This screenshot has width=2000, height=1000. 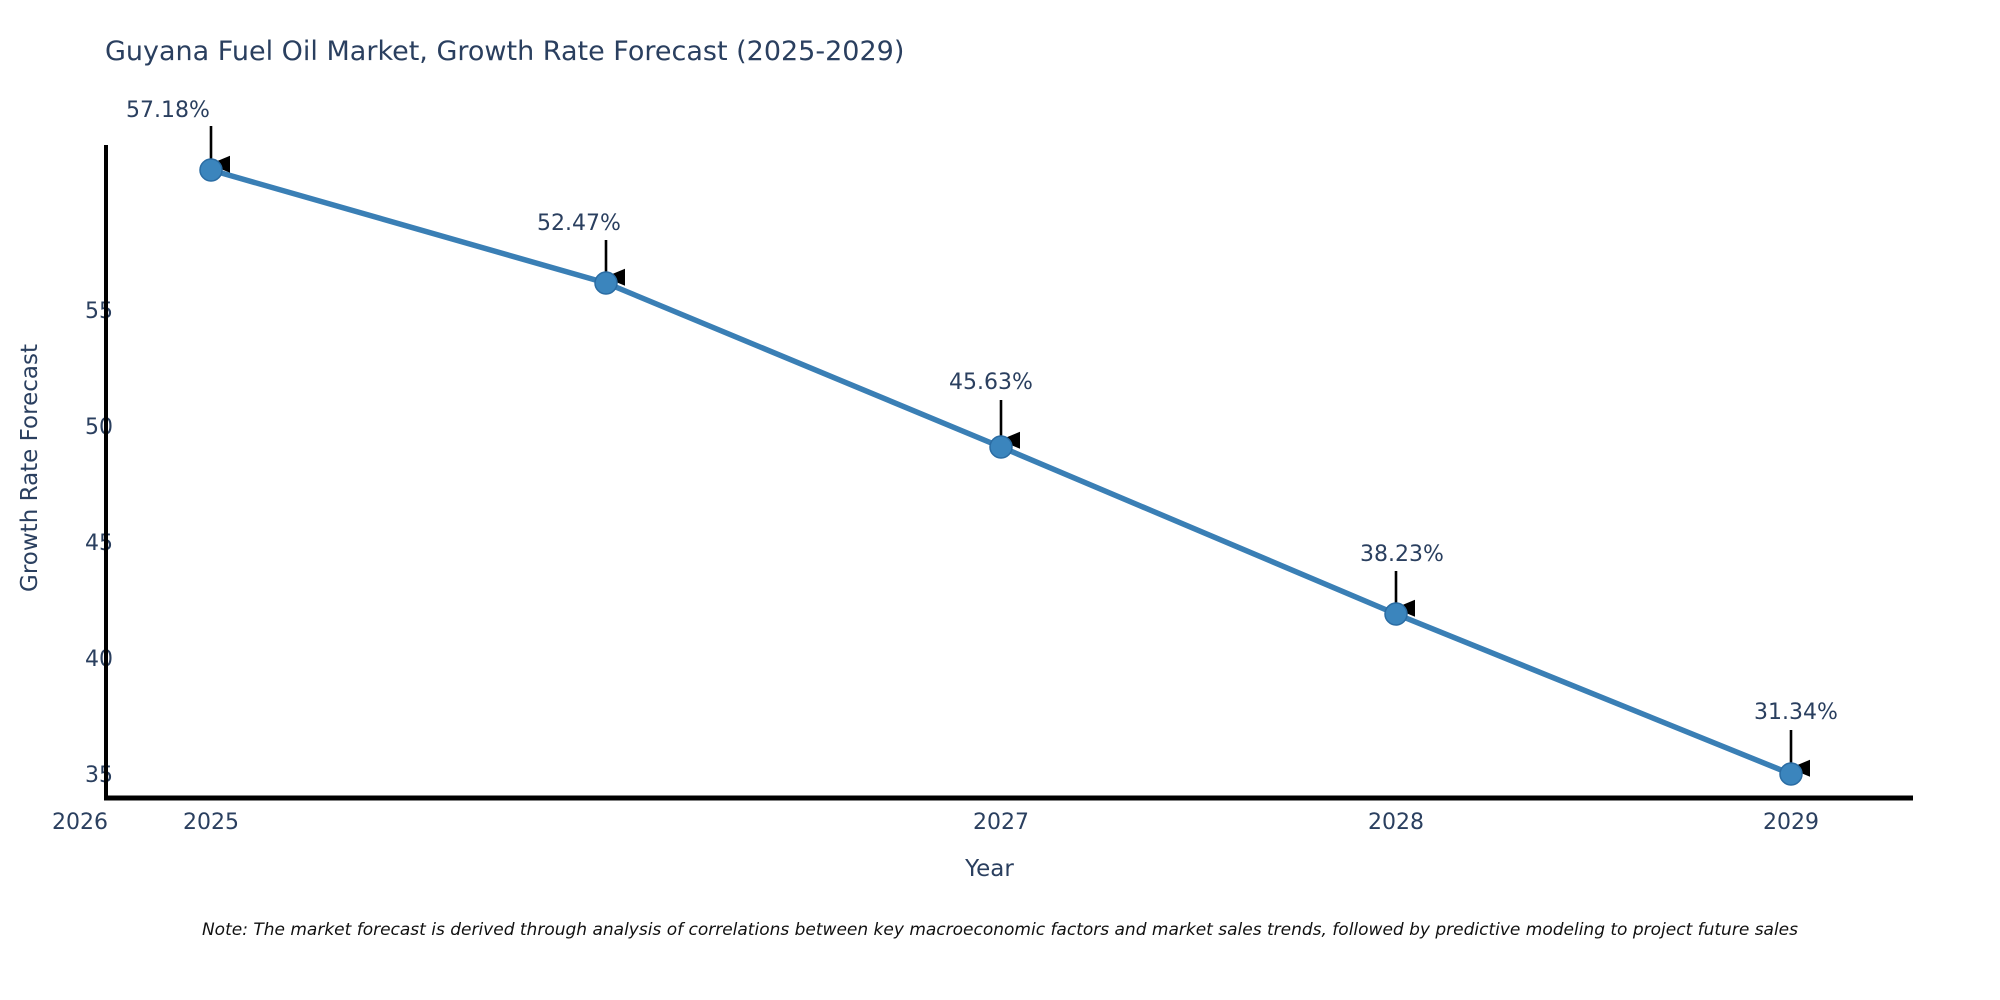 What do you see at coordinates (99, 427) in the screenshot?
I see `y-tick-label-50: 50` at bounding box center [99, 427].